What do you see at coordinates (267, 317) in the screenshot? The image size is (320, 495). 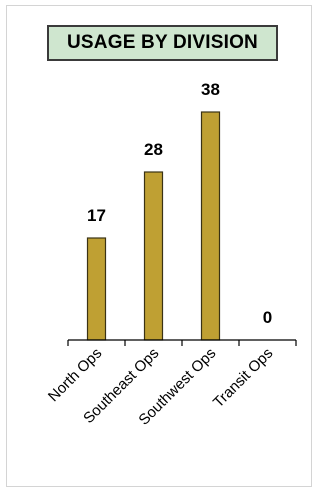 I see `data-label-transit-ops: 0` at bounding box center [267, 317].